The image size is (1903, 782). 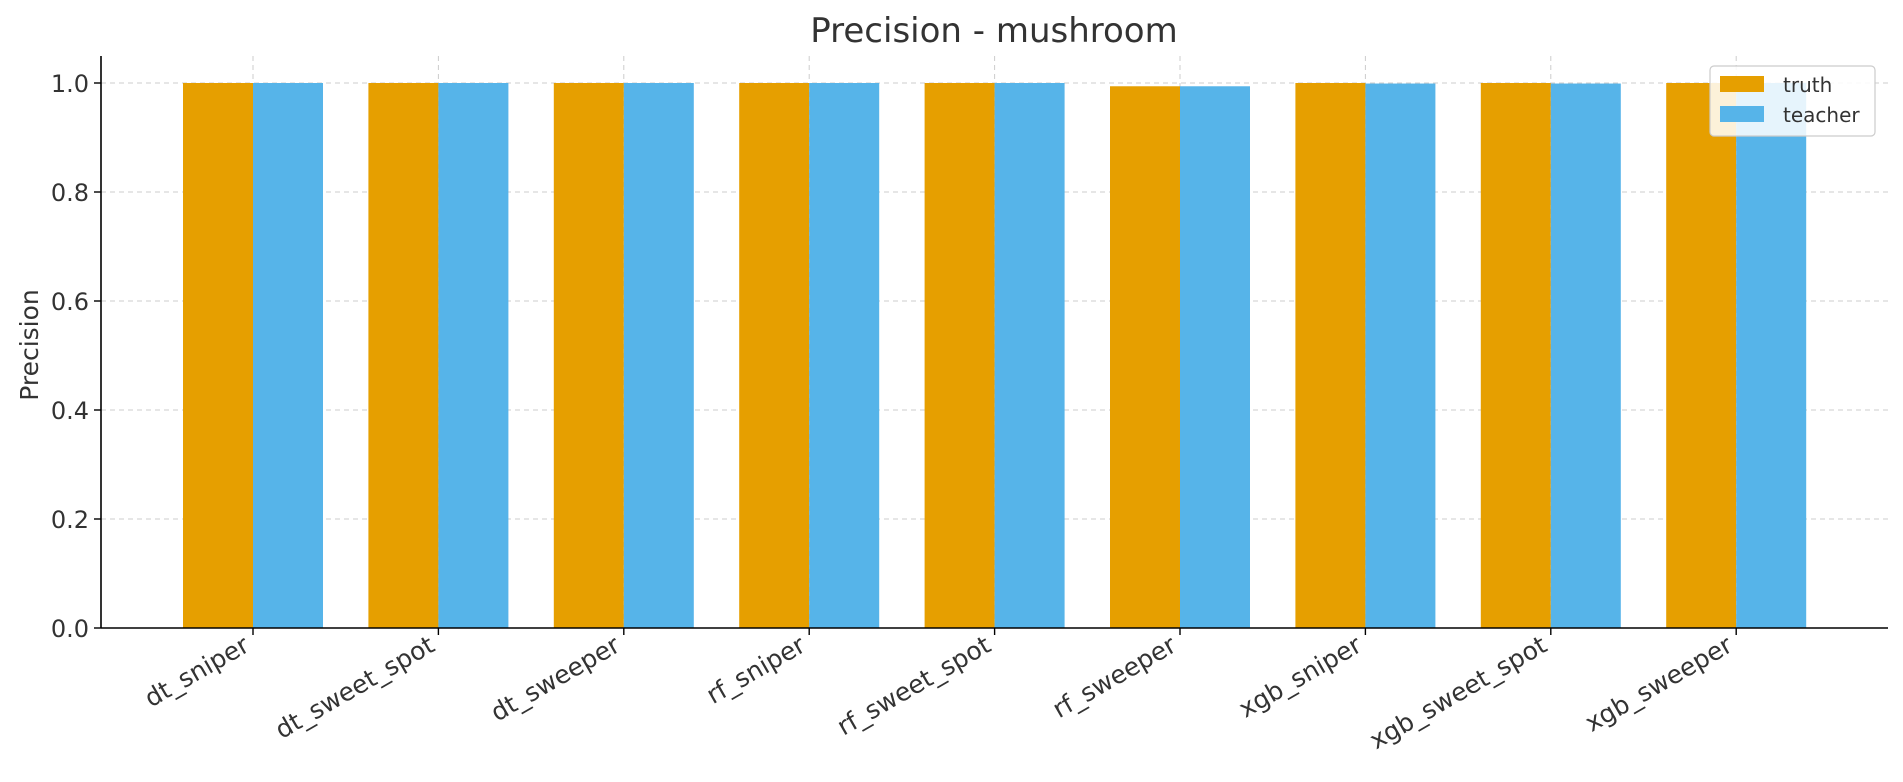 I want to click on x-tick-label: xgb_sweeper, so click(x=1659, y=684).